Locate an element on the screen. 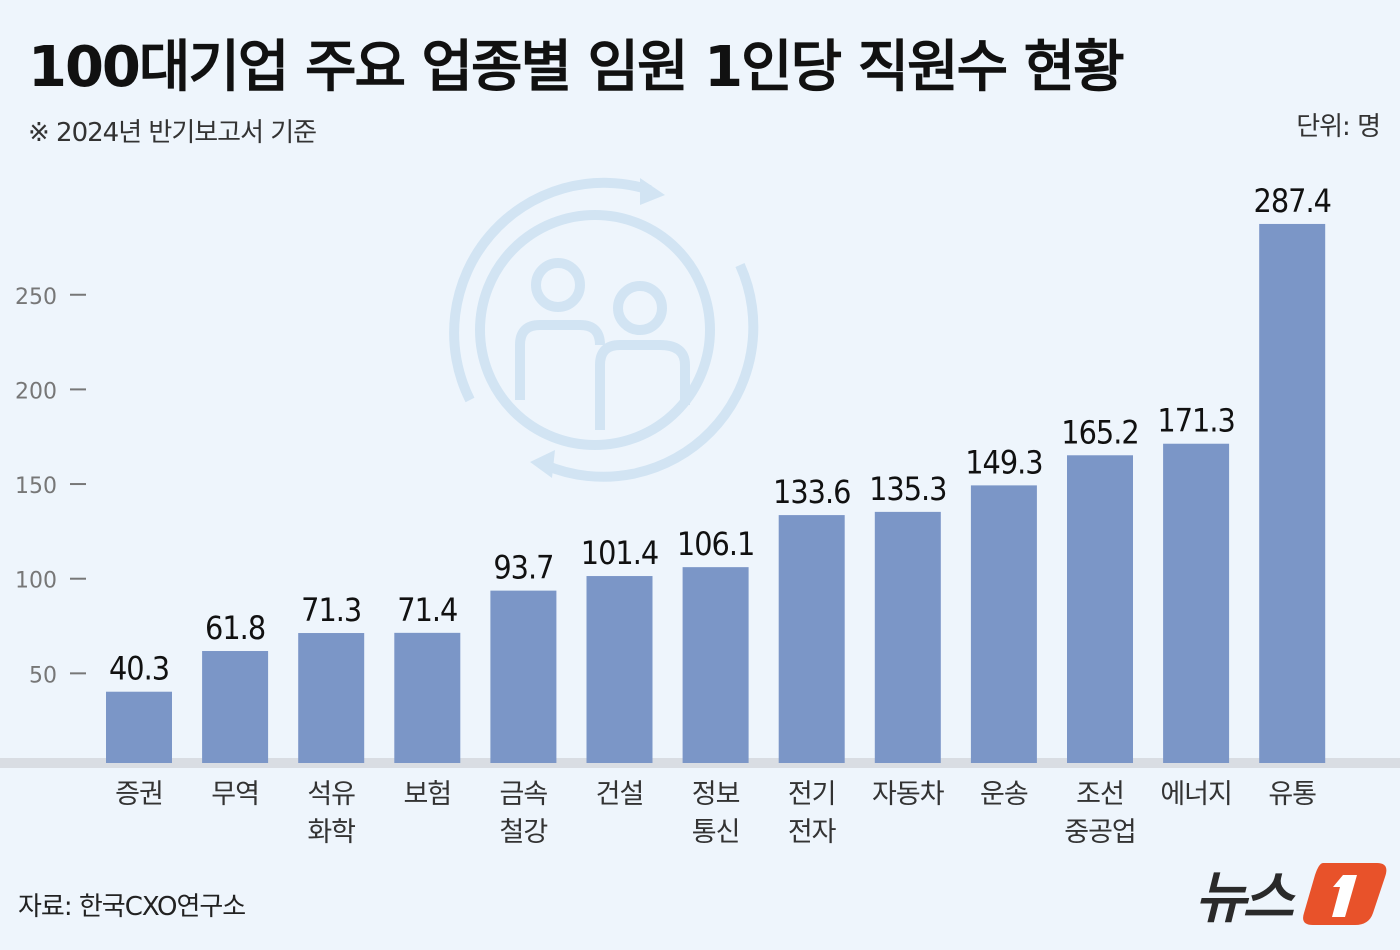 This screenshot has height=950, width=1400. data-label: 165.2 is located at coordinates (1099, 432).